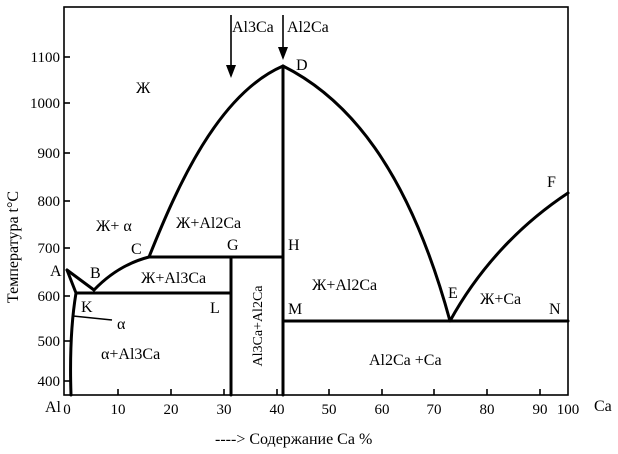 Image resolution: width=618 pixels, height=454 pixels. Describe the element at coordinates (171, 410) in the screenshot. I see `x-tick-label: 20` at that location.